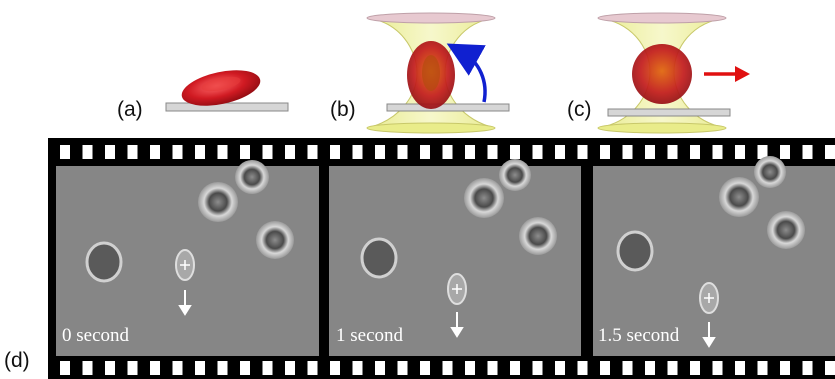  I want to click on frame-caption: 1.5 second, so click(639, 335).